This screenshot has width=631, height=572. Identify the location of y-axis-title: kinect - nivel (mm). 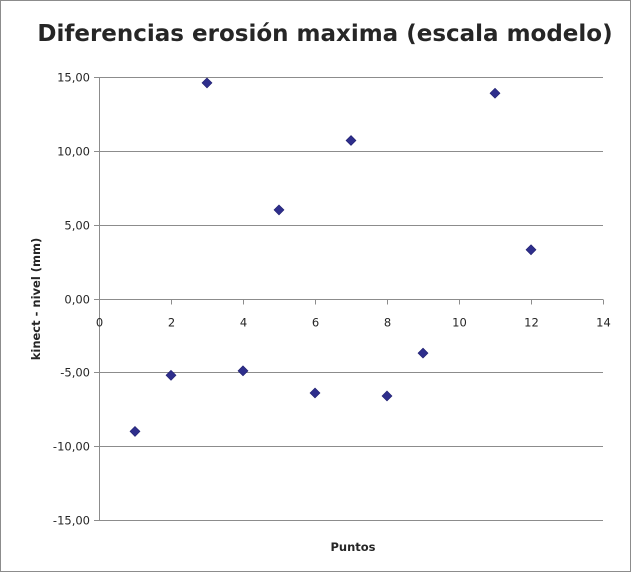
(36, 299).